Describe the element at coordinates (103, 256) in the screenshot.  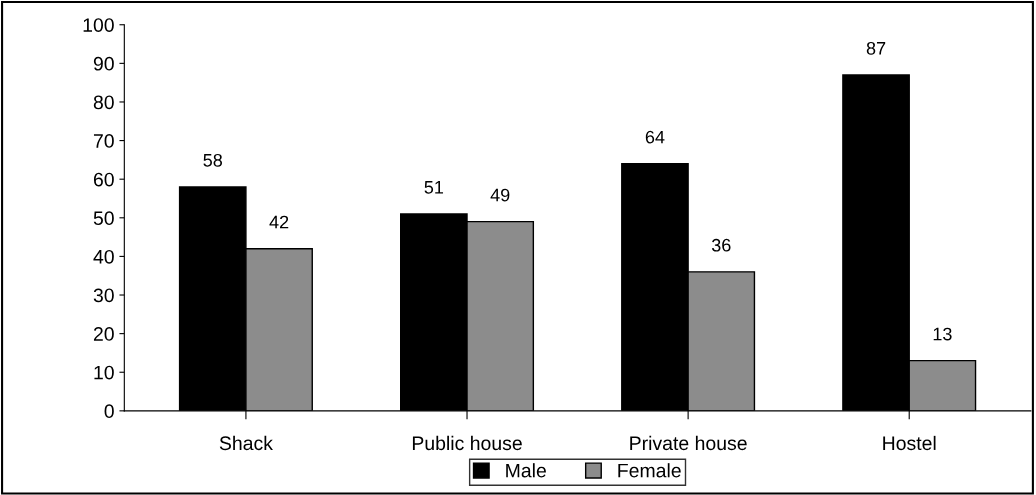
I see `y-tick-label: 40` at that location.